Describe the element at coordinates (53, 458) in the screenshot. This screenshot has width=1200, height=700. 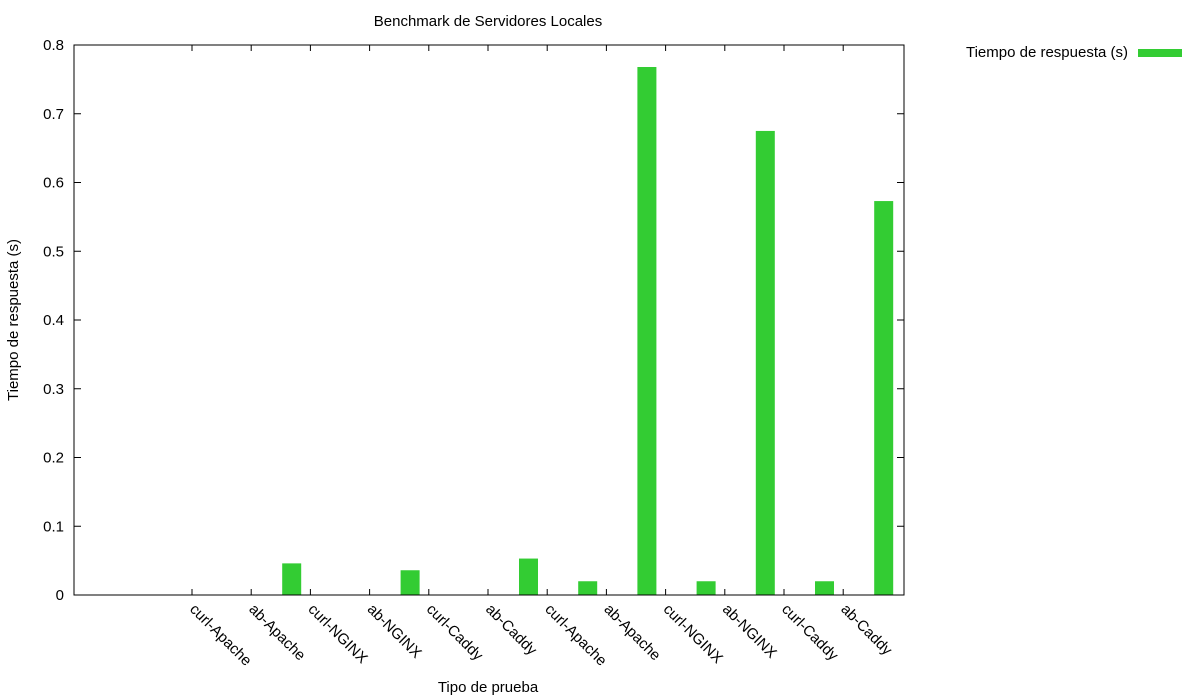
I see `y-tick-label: 0.2` at that location.